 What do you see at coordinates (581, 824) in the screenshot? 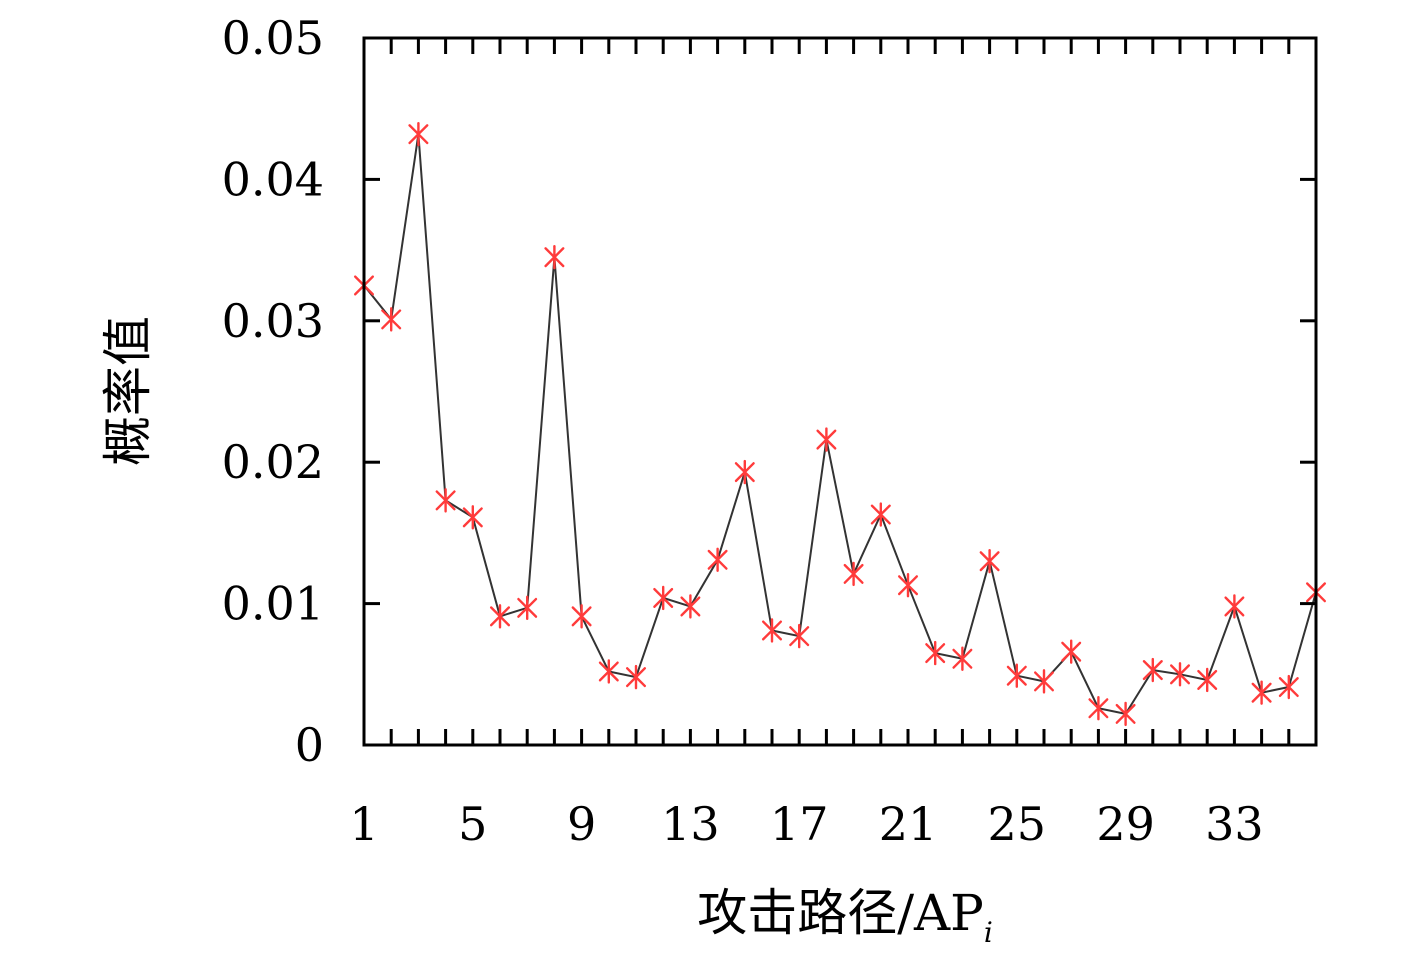
I see `x-tick-label: 9` at bounding box center [581, 824].